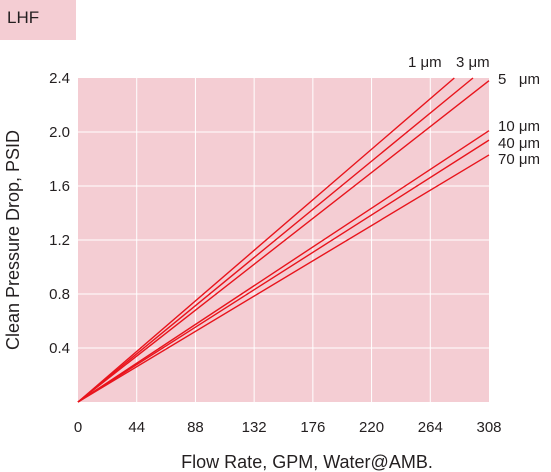  I want to click on y-tick-label: 0.4, so click(59, 348).